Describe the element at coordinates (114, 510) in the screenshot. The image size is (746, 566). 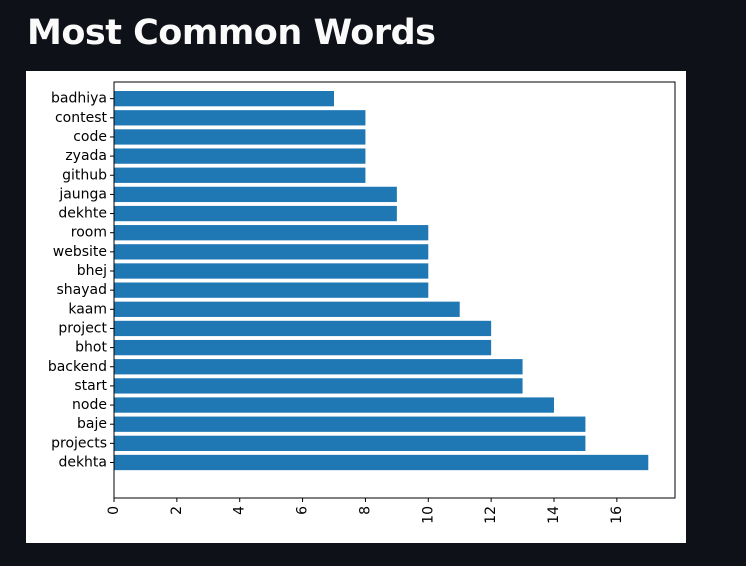
I see `x-tick-label: 0` at that location.